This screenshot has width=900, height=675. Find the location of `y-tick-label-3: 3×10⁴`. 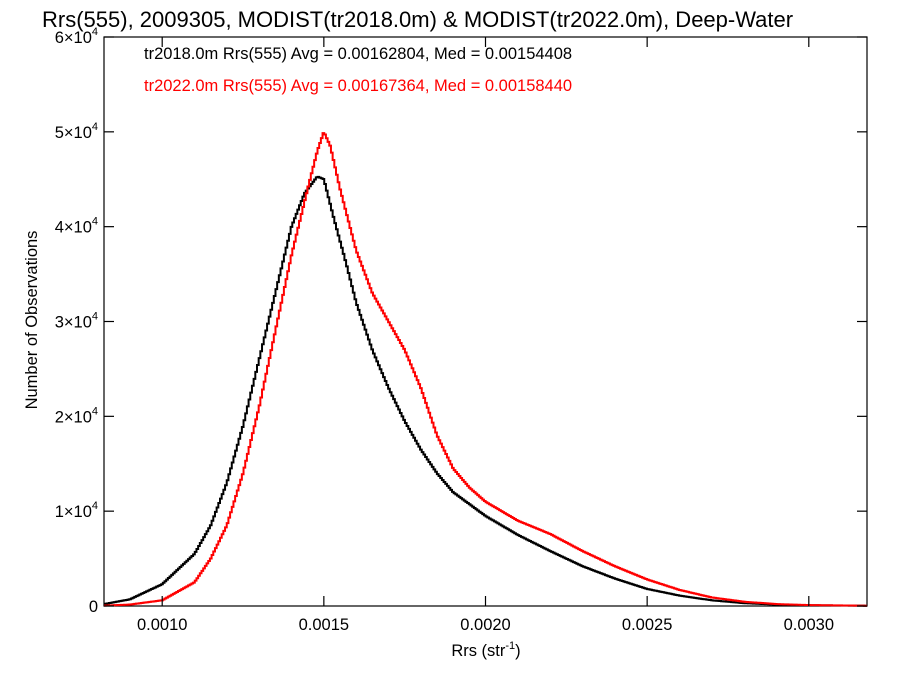

y-tick-label-3: 3×10⁴ is located at coordinates (76, 321).